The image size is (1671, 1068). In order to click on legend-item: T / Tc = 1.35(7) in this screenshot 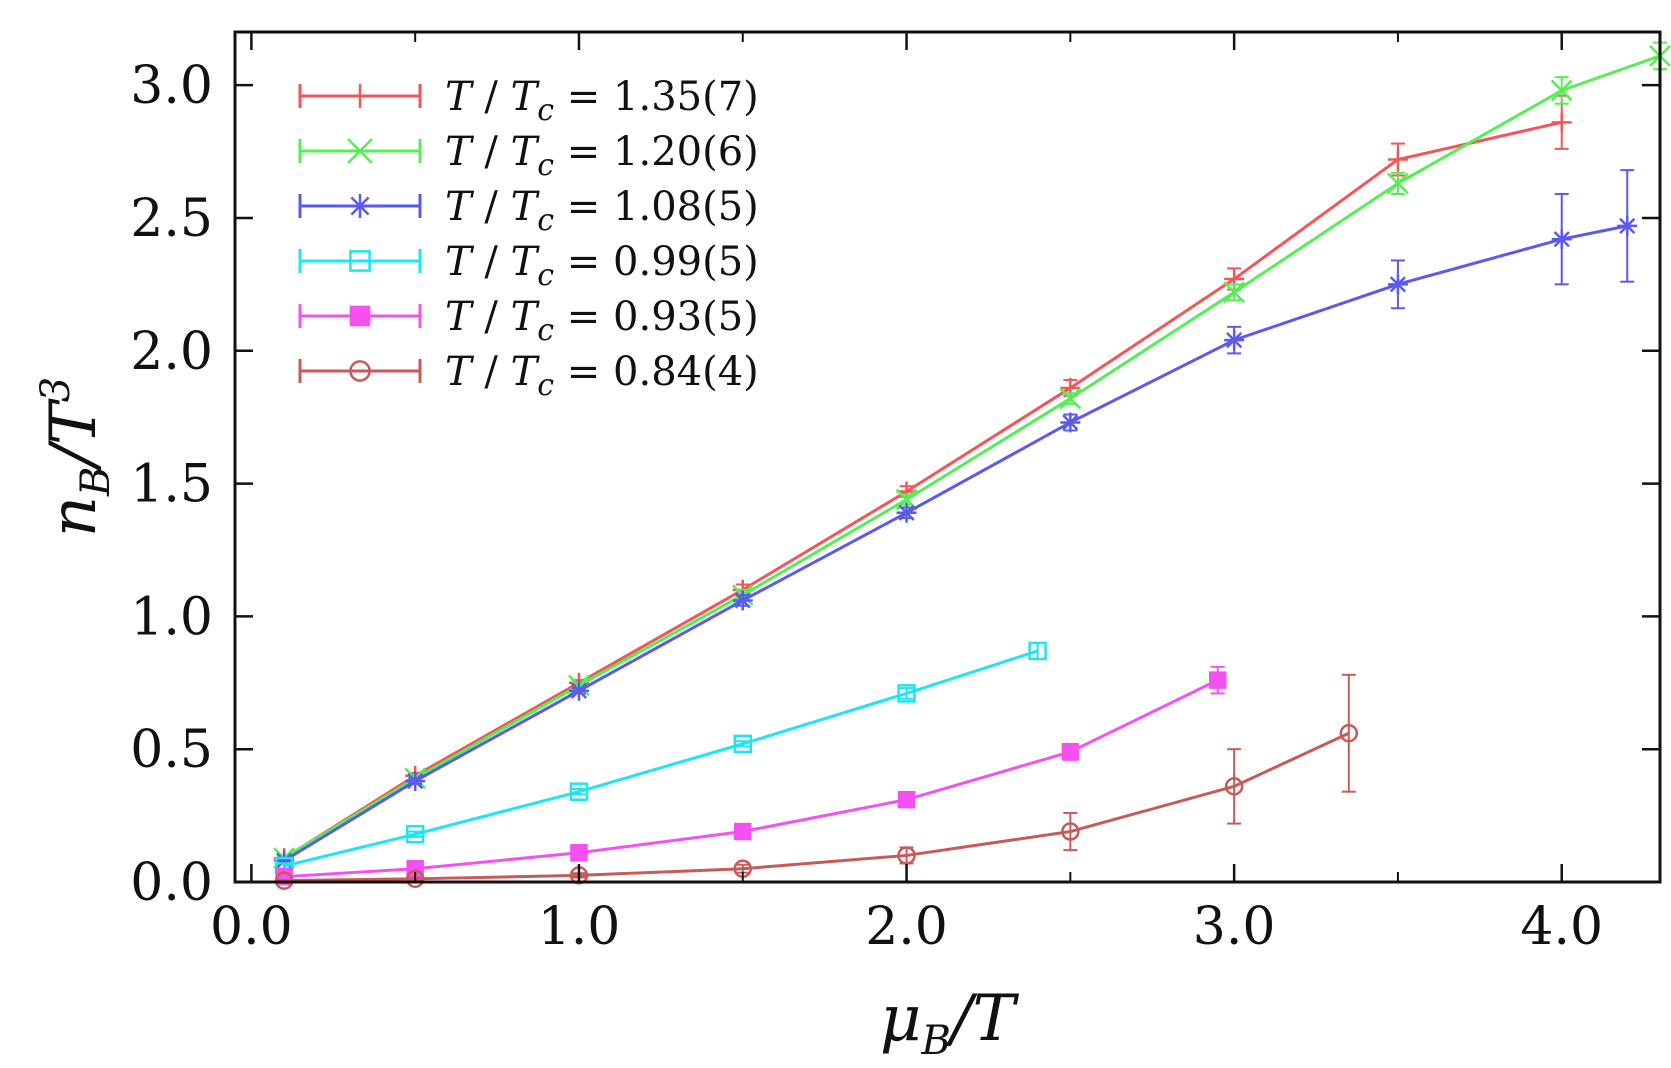, I will do `click(528, 101)`.